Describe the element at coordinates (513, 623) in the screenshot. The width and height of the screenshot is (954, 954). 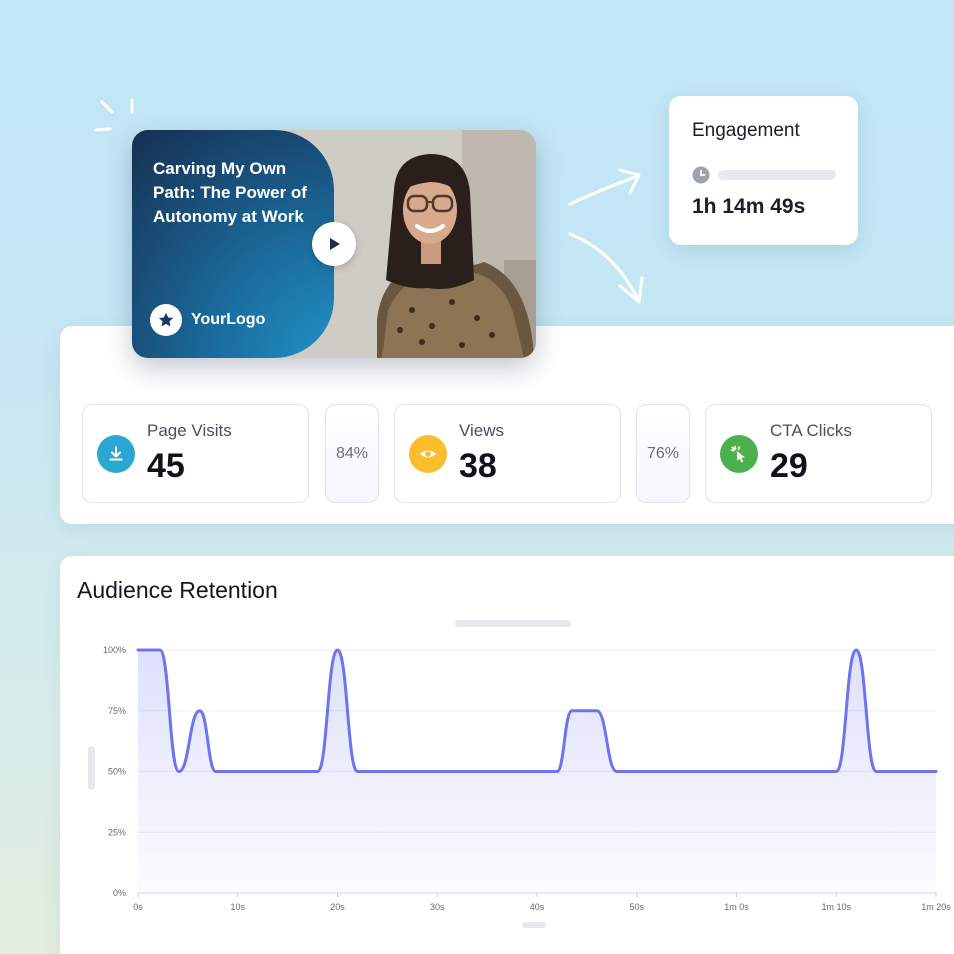
I see `chart-scroll-handle-top` at that location.